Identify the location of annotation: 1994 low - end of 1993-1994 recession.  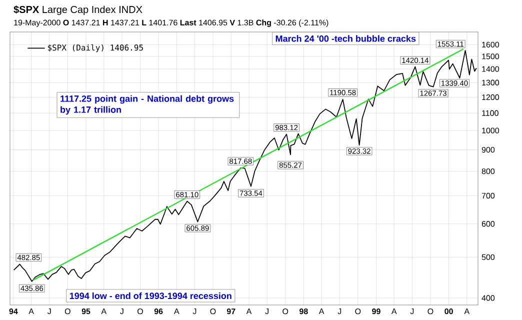
(151, 296).